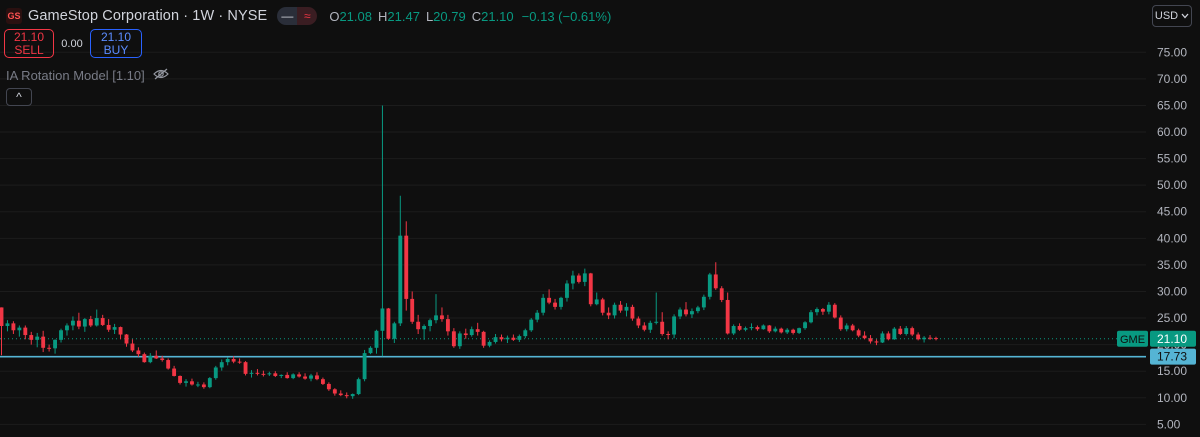  Describe the element at coordinates (1185, 16) in the screenshot. I see `chevron-down-icon` at that location.